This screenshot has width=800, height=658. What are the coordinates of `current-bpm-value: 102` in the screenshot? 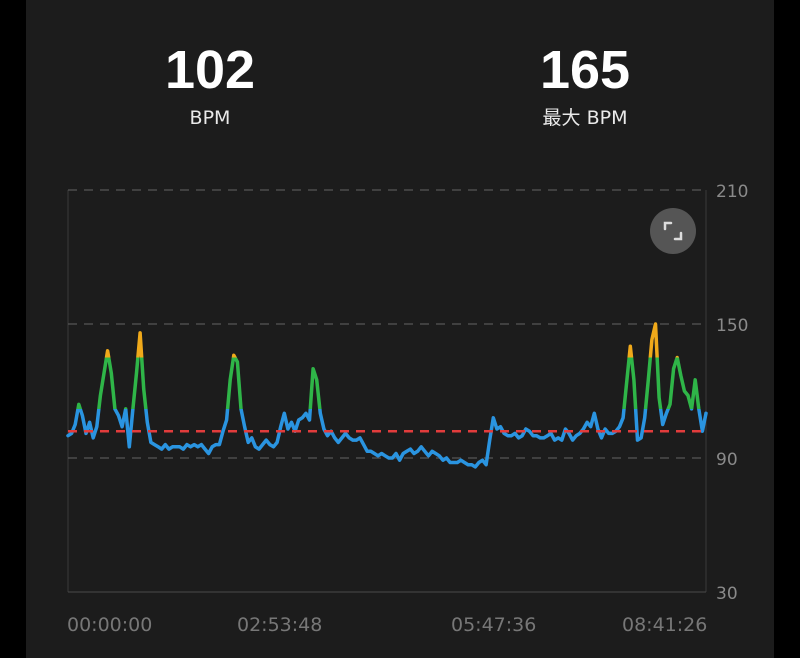 It's located at (210, 70).